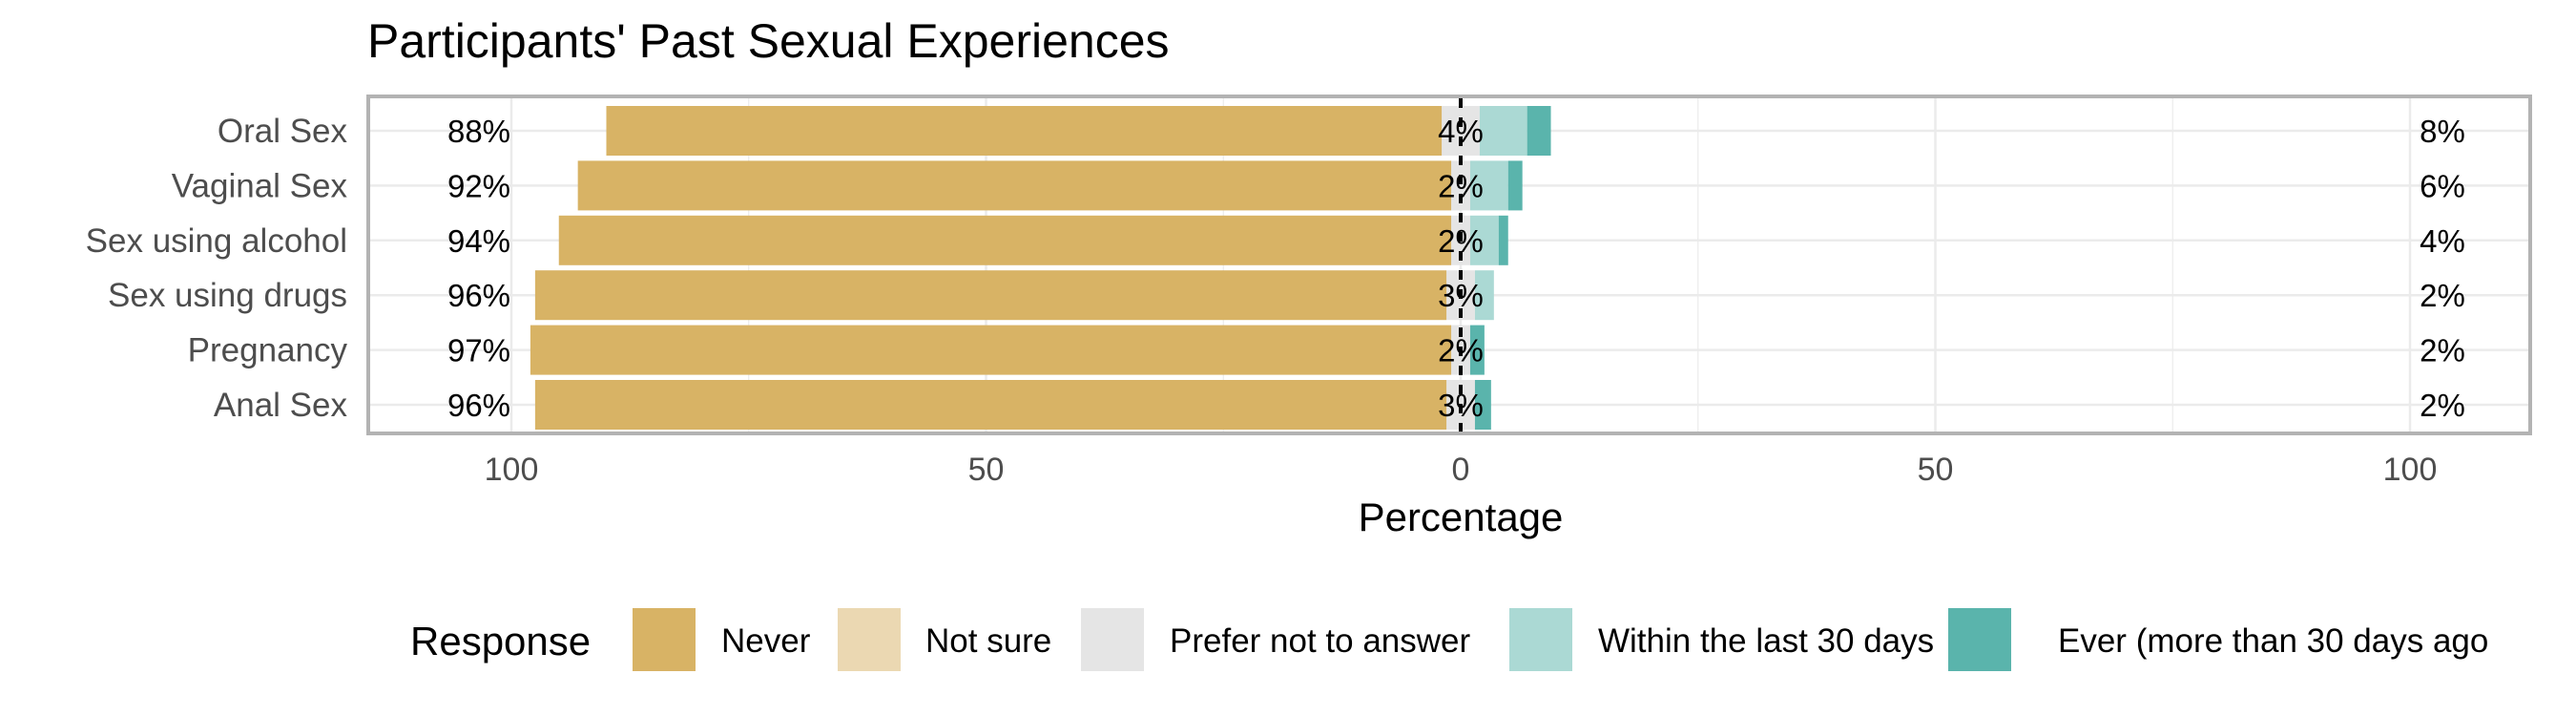 This screenshot has width=2576, height=716. Describe the element at coordinates (1766, 641) in the screenshot. I see `legend-label: Within the last 30 days` at that location.